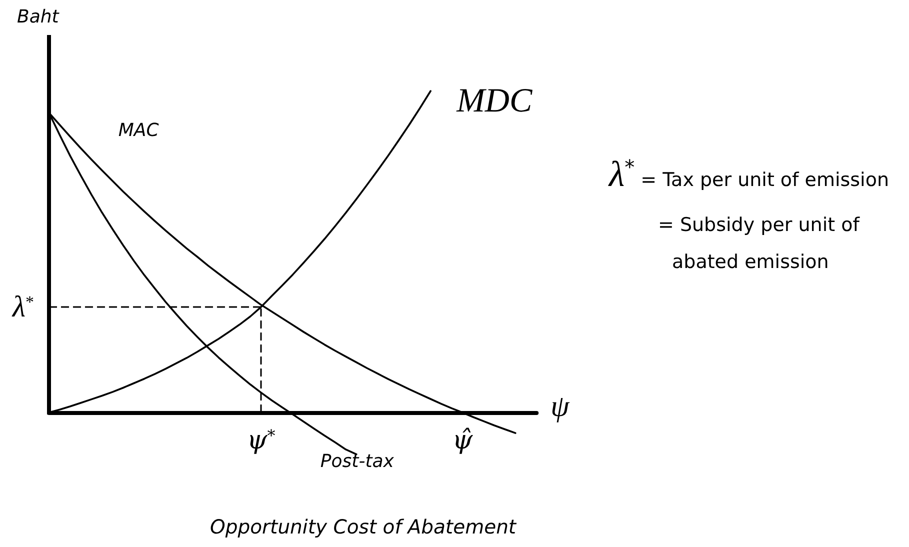  I want to click on text: λ$^{*}$ = Tax per unit of emission = Subsidy per unit of abated emission, so click(749, 213).